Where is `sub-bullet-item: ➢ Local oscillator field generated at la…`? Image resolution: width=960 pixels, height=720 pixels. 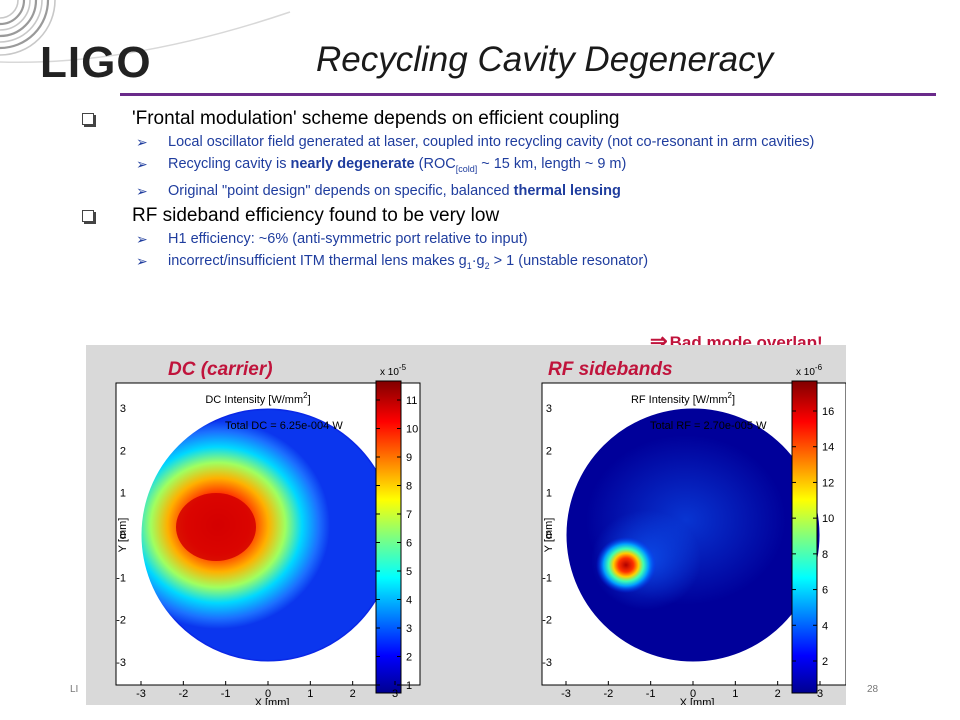
sub-bullet-item: ➢ Local oscillator field generated at la… is located at coordinates (500, 142).